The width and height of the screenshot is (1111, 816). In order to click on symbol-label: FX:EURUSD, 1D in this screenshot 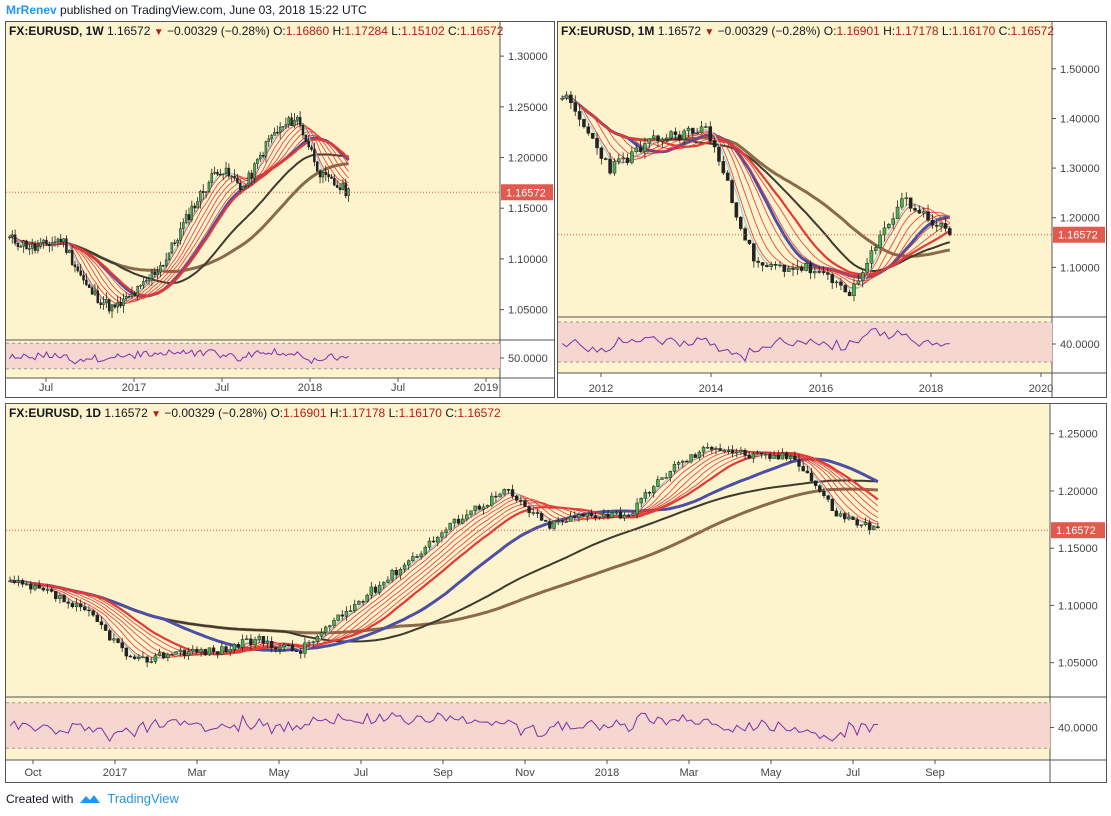, I will do `click(55, 413)`.